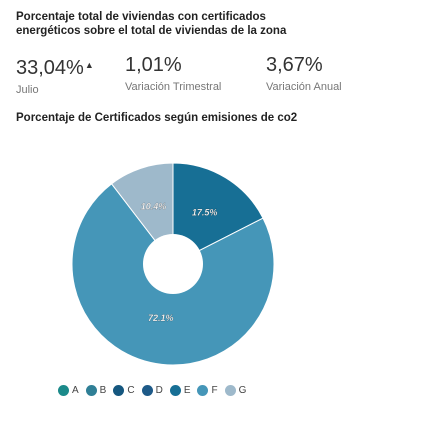  Describe the element at coordinates (187, 390) in the screenshot. I see `legend-label-e: E` at that location.